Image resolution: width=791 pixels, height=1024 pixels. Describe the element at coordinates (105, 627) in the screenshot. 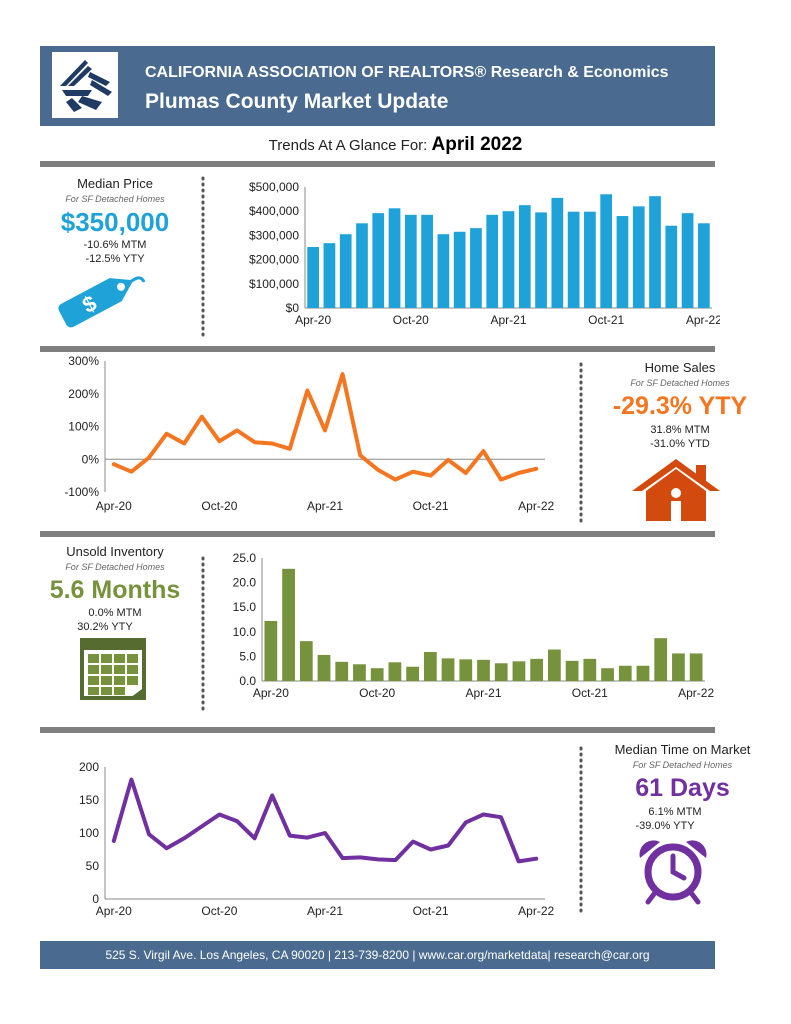

I see `inventory-yty: 30.2% YTY` at that location.